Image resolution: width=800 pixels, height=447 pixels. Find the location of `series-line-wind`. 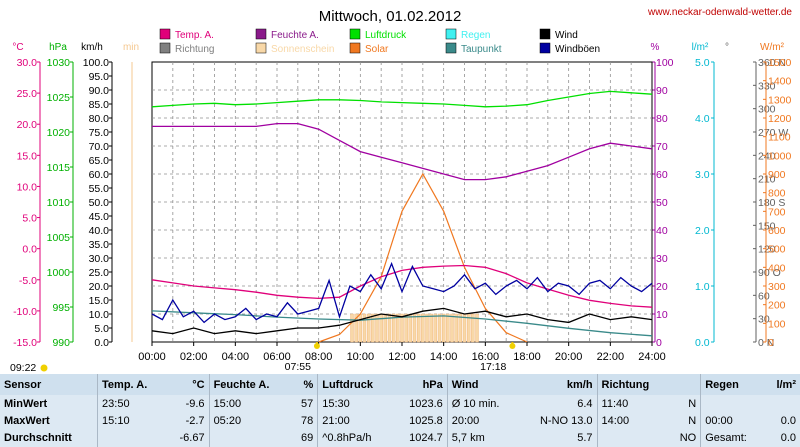

series-line-wind is located at coordinates (402, 321).